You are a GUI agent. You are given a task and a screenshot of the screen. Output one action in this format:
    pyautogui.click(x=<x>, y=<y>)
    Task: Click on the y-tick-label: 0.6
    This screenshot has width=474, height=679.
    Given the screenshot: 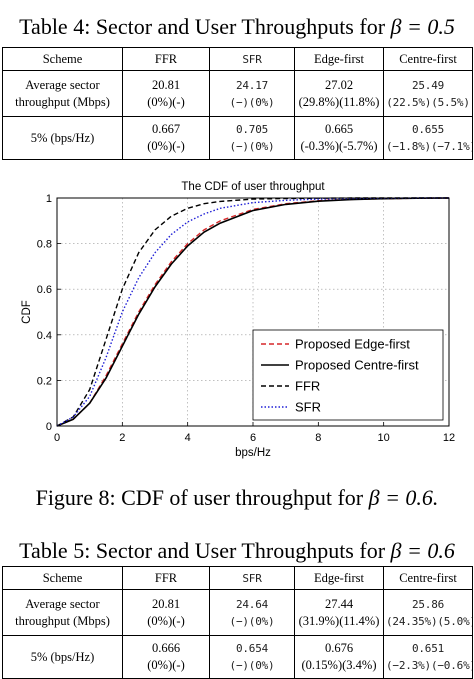 What is the action you would take?
    pyautogui.click(x=44, y=290)
    